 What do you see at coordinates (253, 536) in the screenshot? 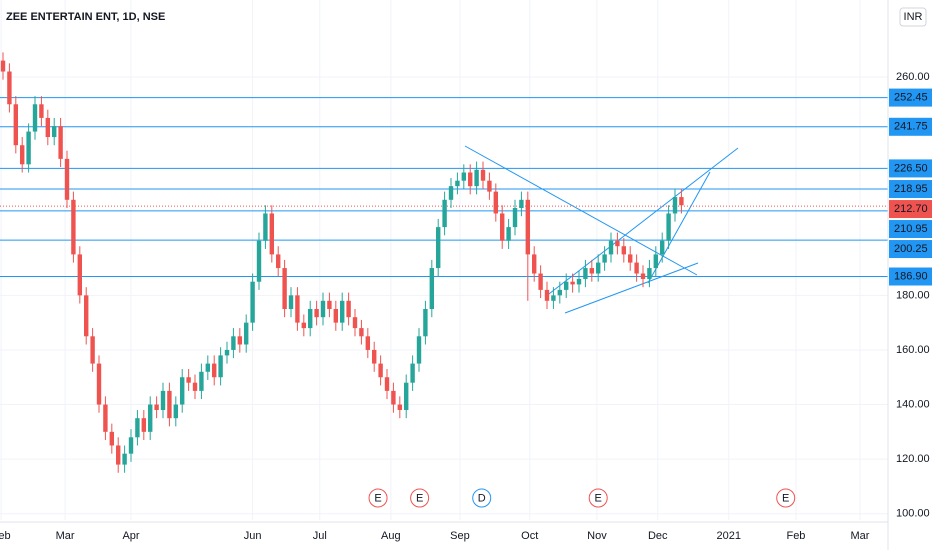
I see `x-tick-label: Jun` at bounding box center [253, 536].